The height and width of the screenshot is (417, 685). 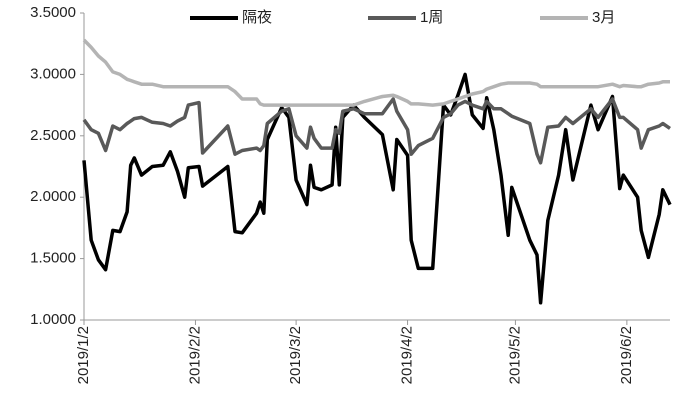 I want to click on y-tick-label: 2.0000, so click(x=53, y=196).